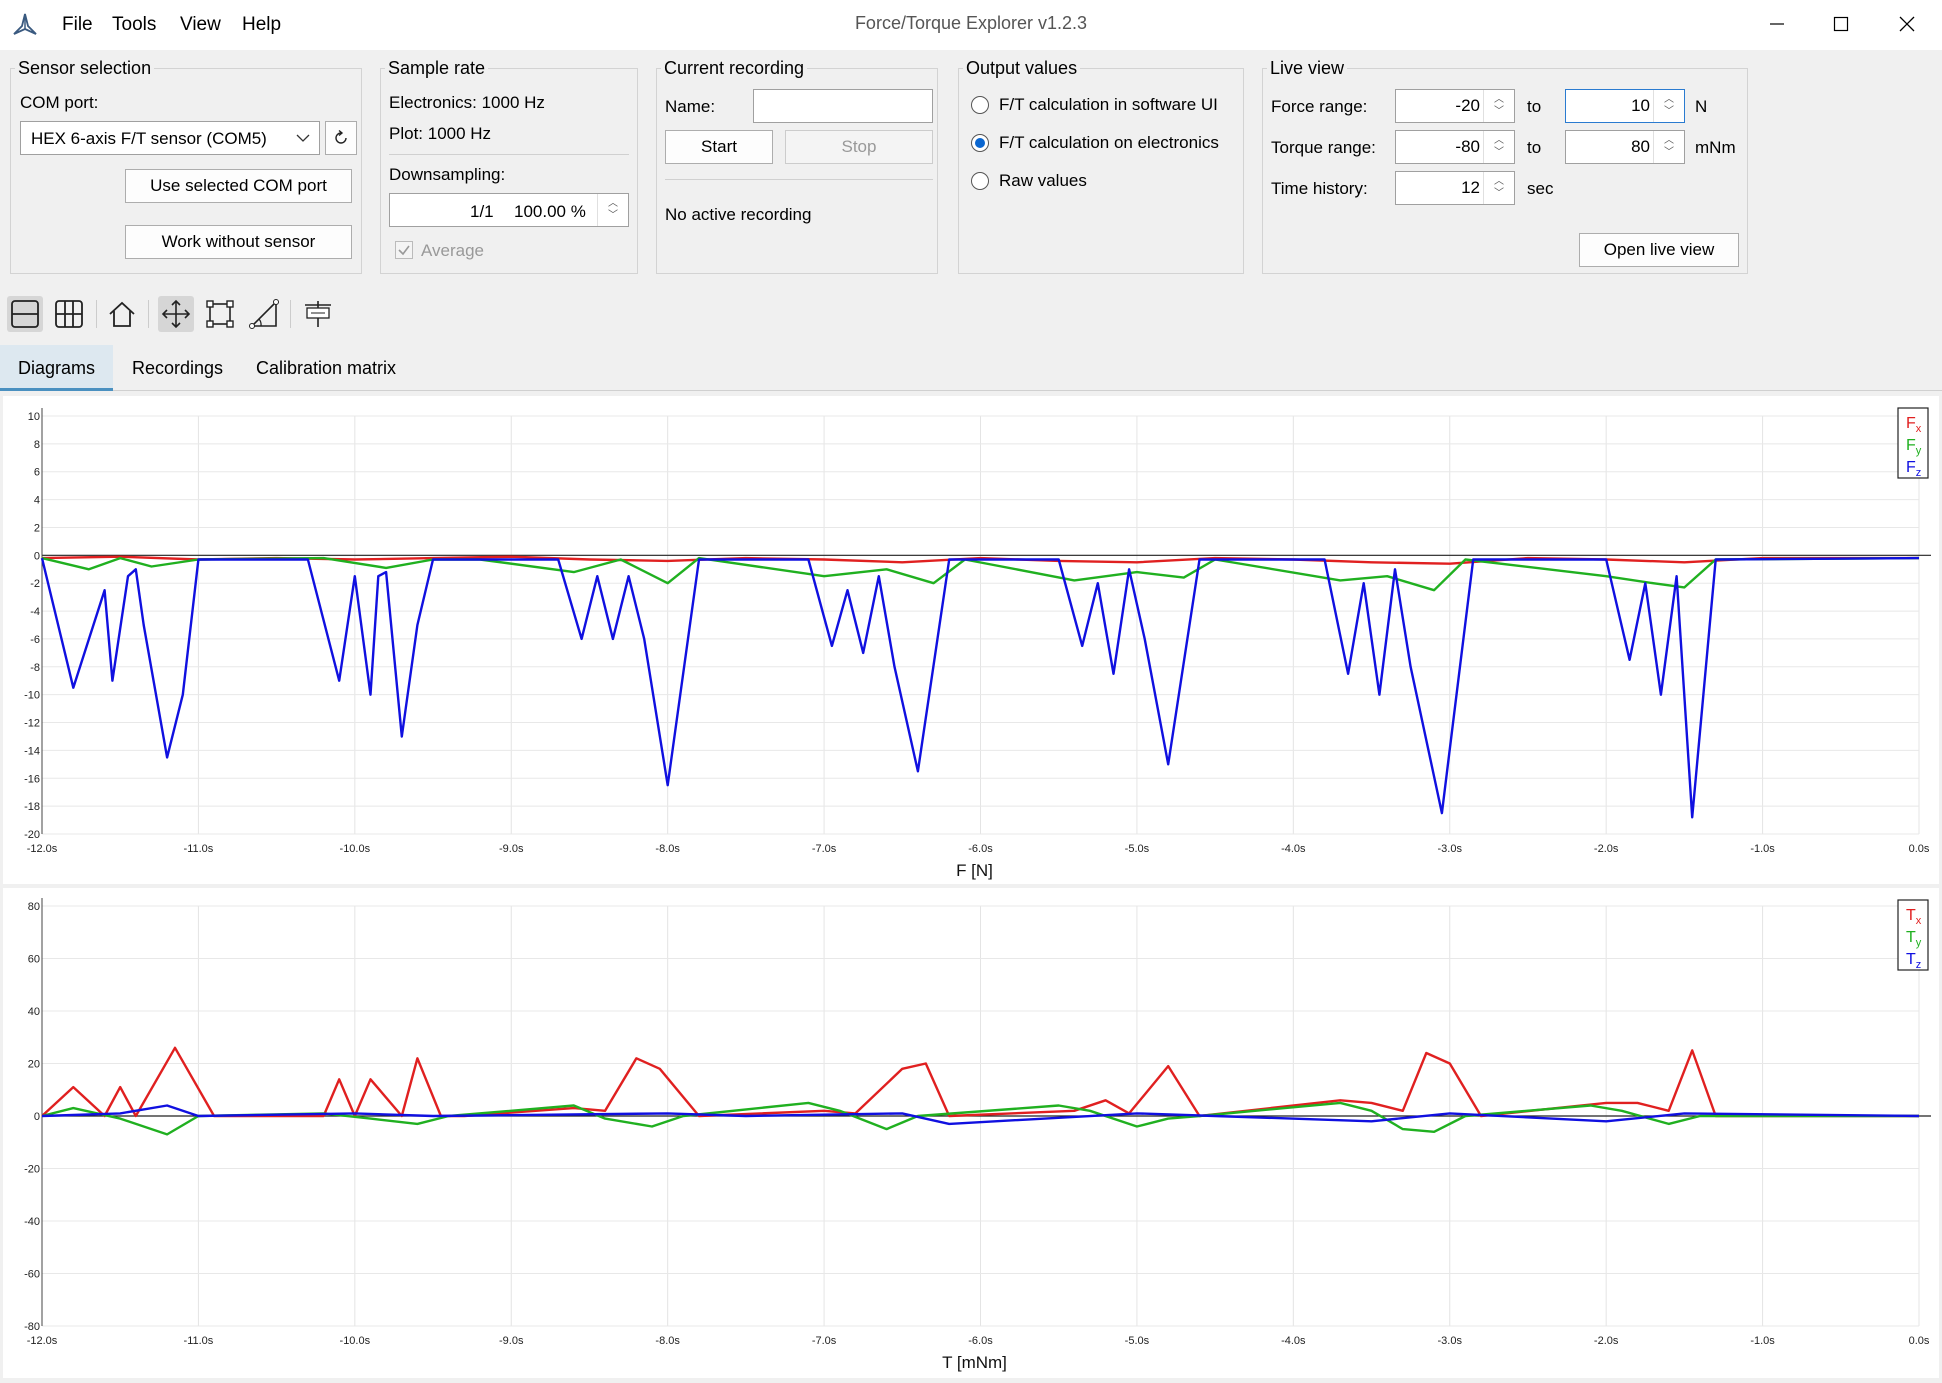  What do you see at coordinates (32, 1275) in the screenshot?
I see `y-tick-label: -60` at bounding box center [32, 1275].